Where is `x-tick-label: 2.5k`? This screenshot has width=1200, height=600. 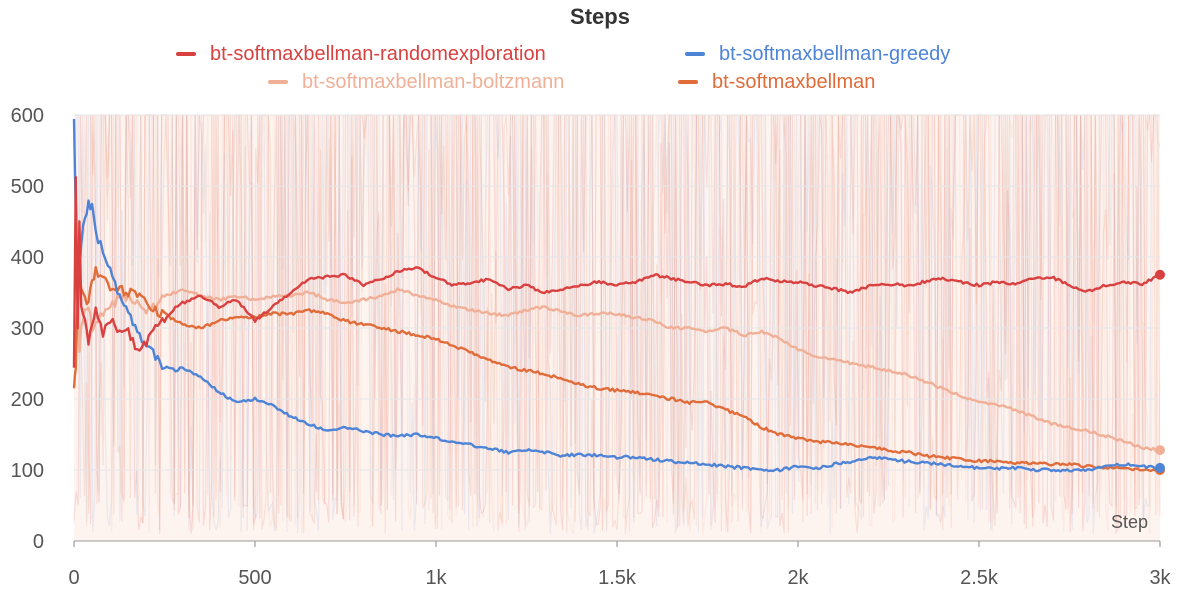 x-tick-label: 2.5k is located at coordinates (979, 578).